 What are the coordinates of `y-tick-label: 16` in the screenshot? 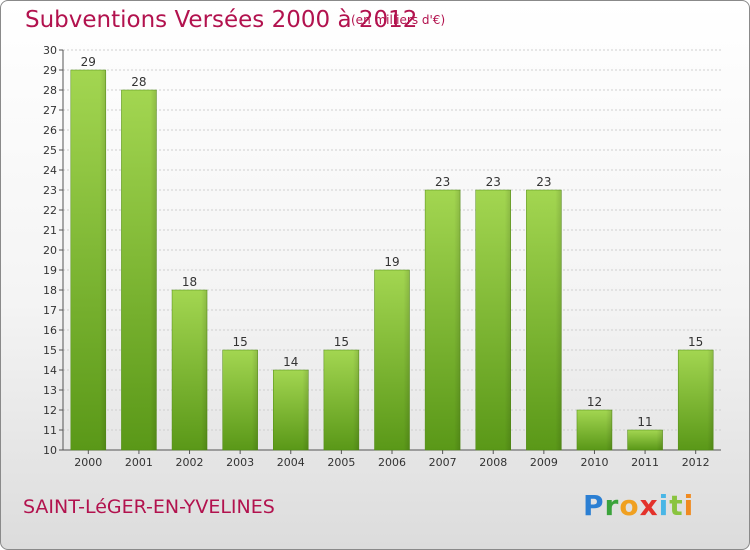 It's located at (50, 330).